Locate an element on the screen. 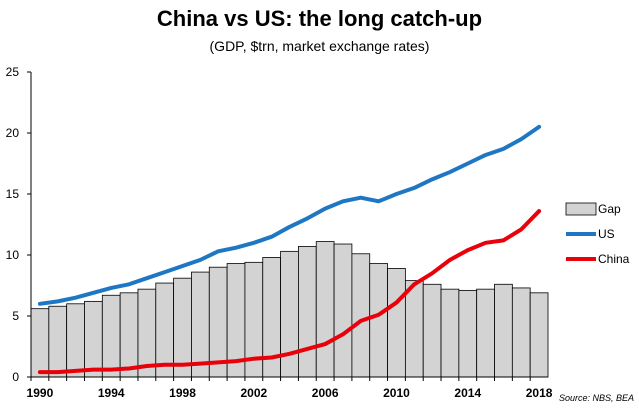 The image size is (639, 408). legend-label-gap: Gap is located at coordinates (609, 209).